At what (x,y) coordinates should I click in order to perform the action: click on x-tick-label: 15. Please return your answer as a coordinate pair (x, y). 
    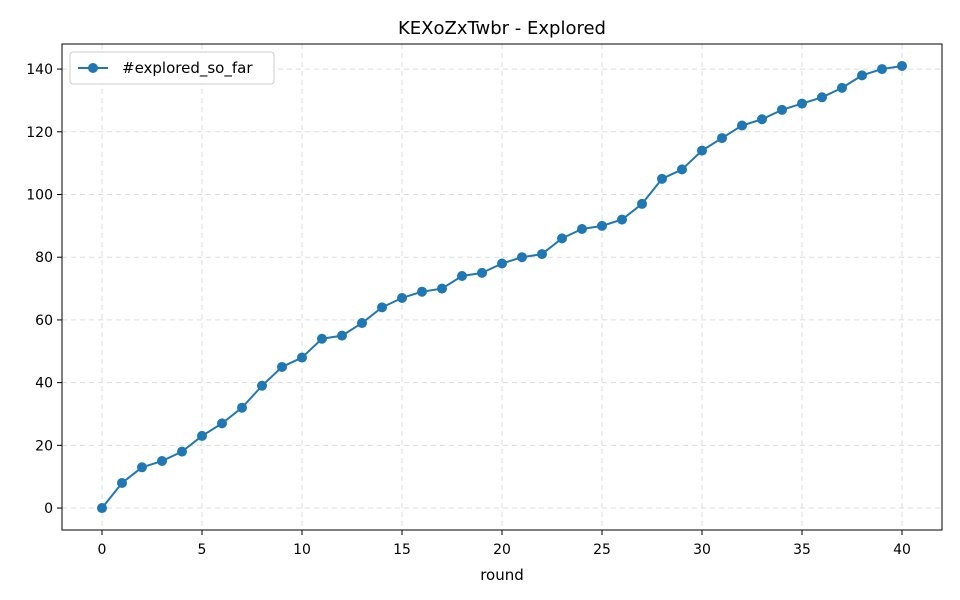
    Looking at the image, I should click on (402, 550).